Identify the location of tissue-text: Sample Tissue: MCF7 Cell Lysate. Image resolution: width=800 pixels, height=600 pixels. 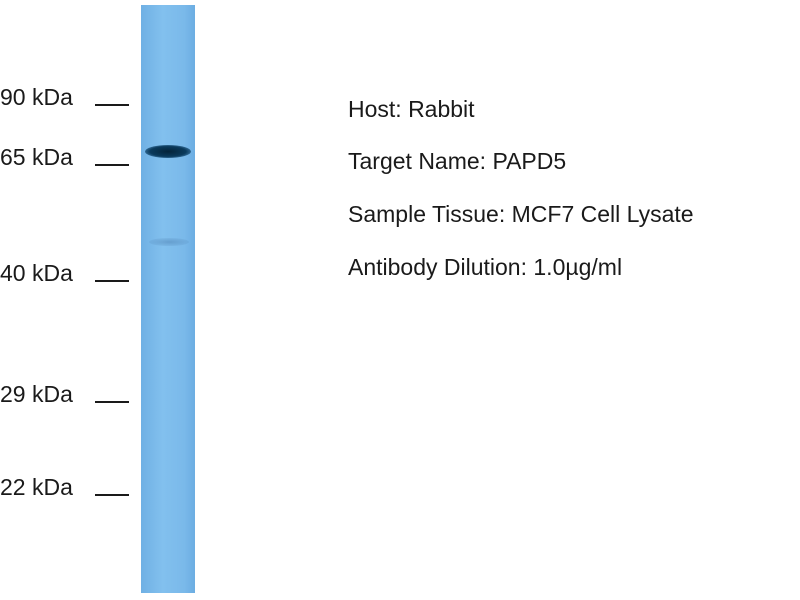
(521, 214).